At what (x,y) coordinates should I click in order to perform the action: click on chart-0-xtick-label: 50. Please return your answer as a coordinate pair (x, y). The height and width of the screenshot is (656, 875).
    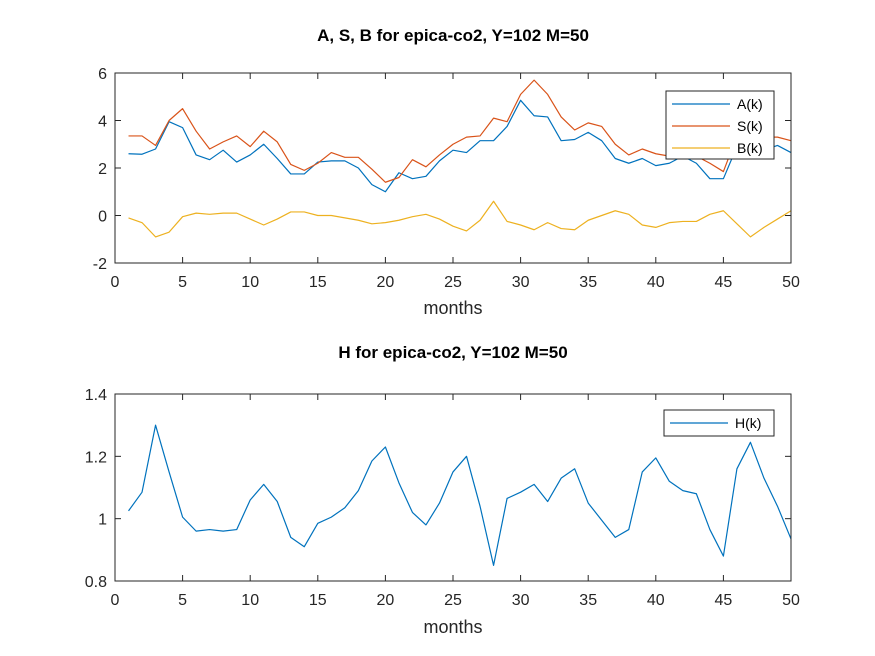
    Looking at the image, I should click on (791, 282).